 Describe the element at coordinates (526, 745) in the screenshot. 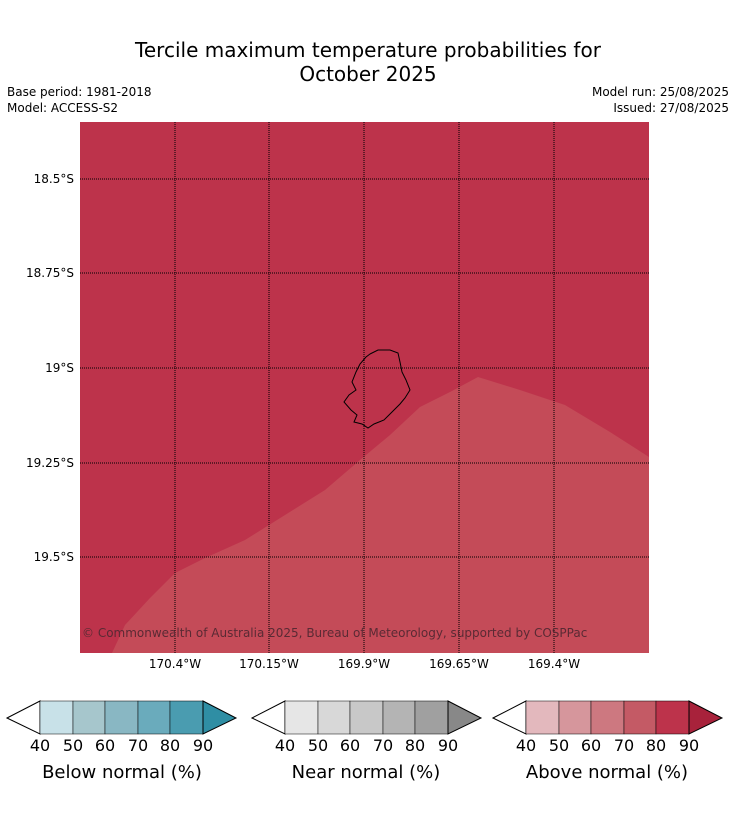

I see `cbar-above-tick: 40` at that location.